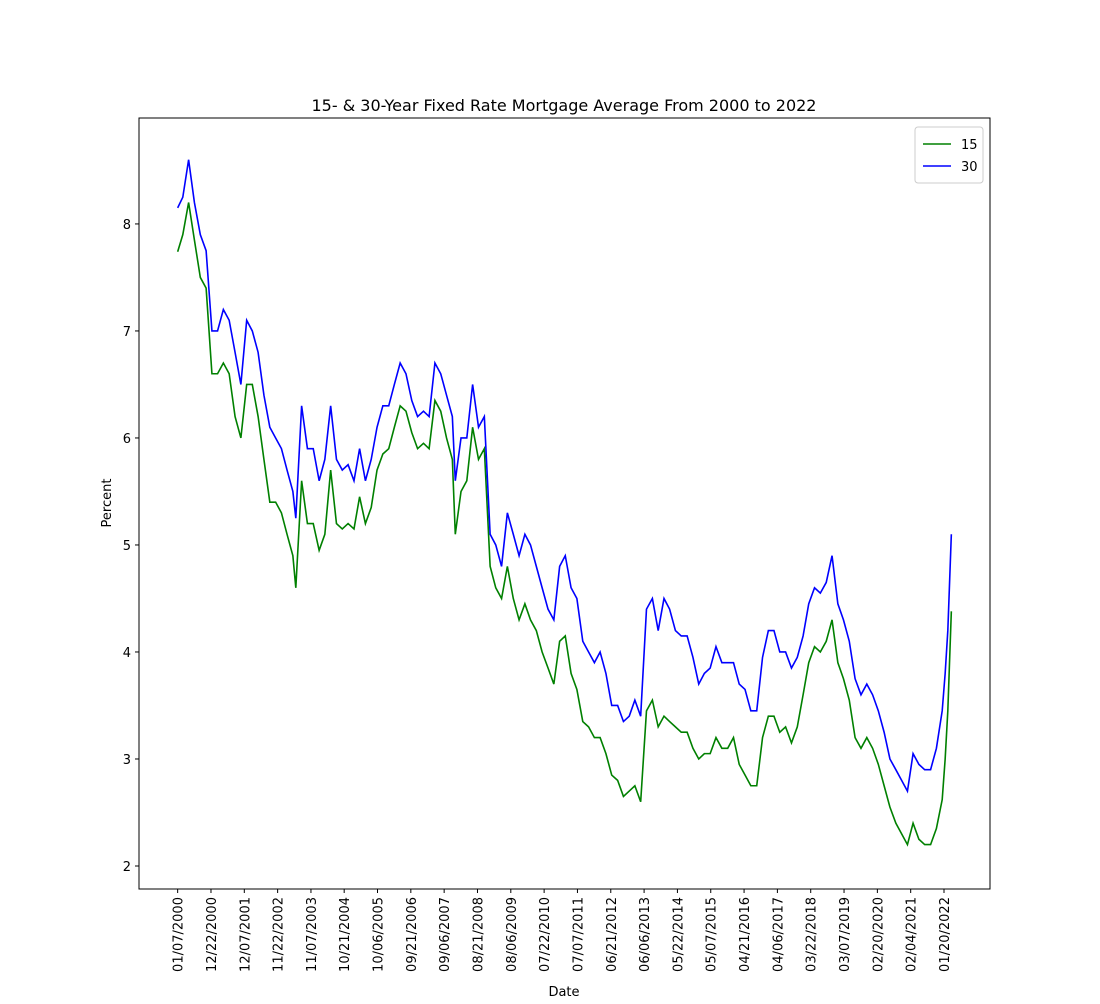 The height and width of the screenshot is (1004, 1100). I want to click on y-tick-label: 8, so click(127, 225).